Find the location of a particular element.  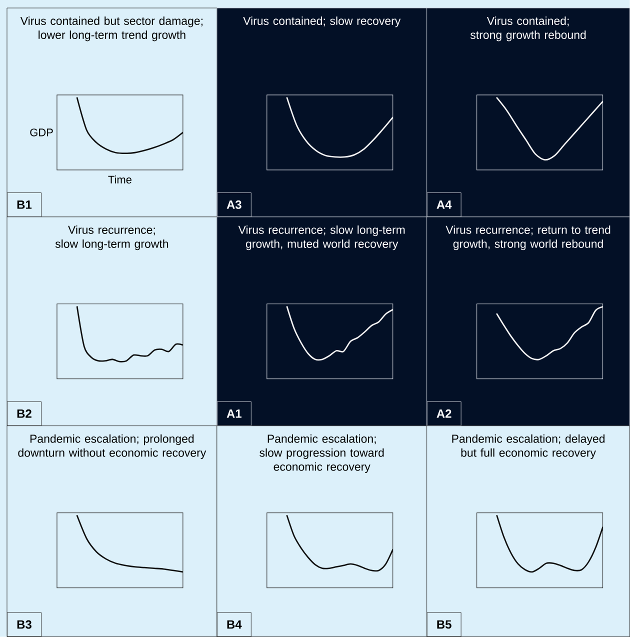

text: B1 is located at coordinates (24, 204).